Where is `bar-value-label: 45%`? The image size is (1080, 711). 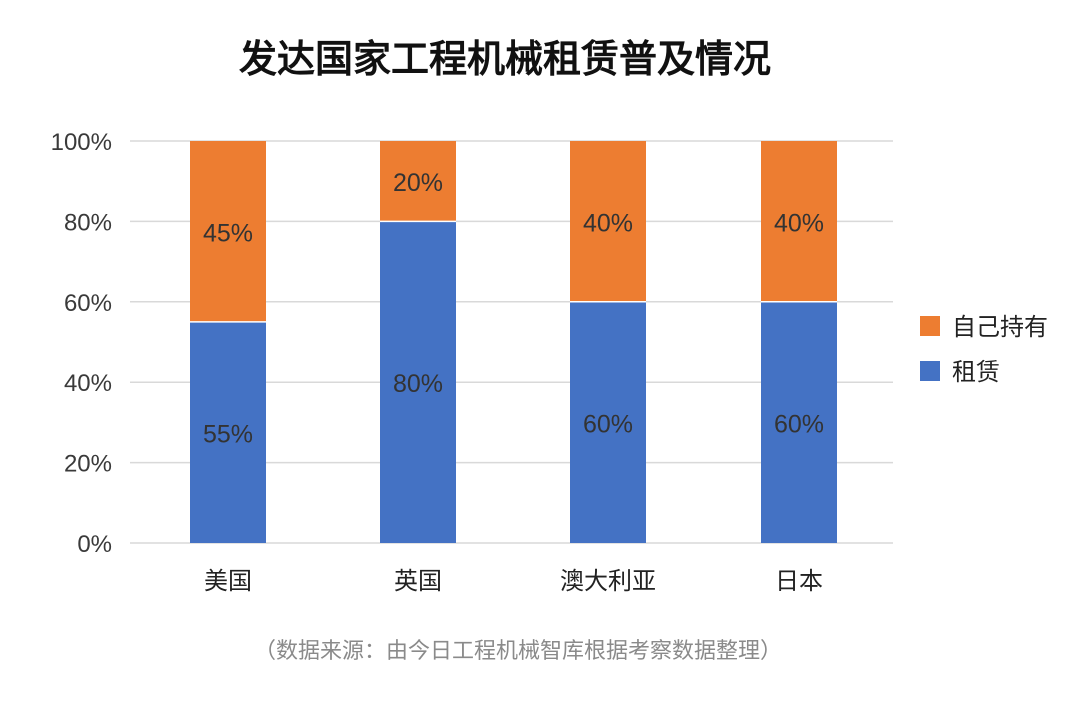 bar-value-label: 45% is located at coordinates (228, 233).